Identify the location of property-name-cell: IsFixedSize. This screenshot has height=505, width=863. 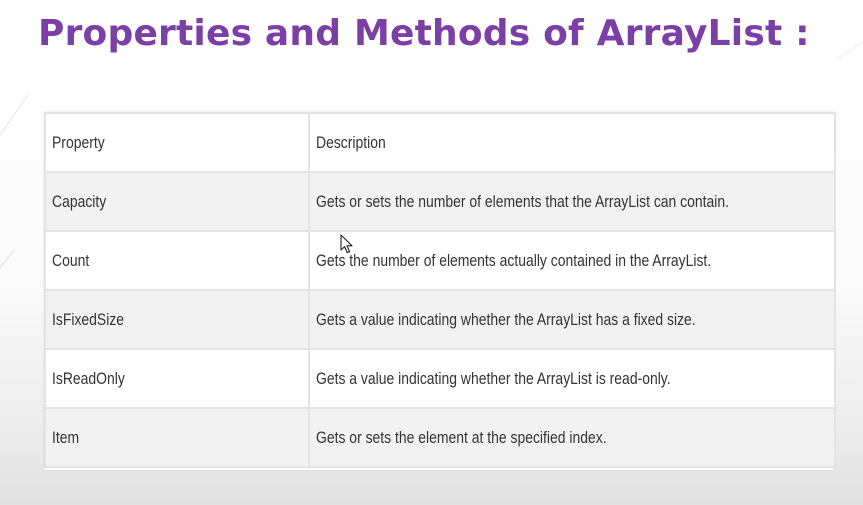
(177, 319).